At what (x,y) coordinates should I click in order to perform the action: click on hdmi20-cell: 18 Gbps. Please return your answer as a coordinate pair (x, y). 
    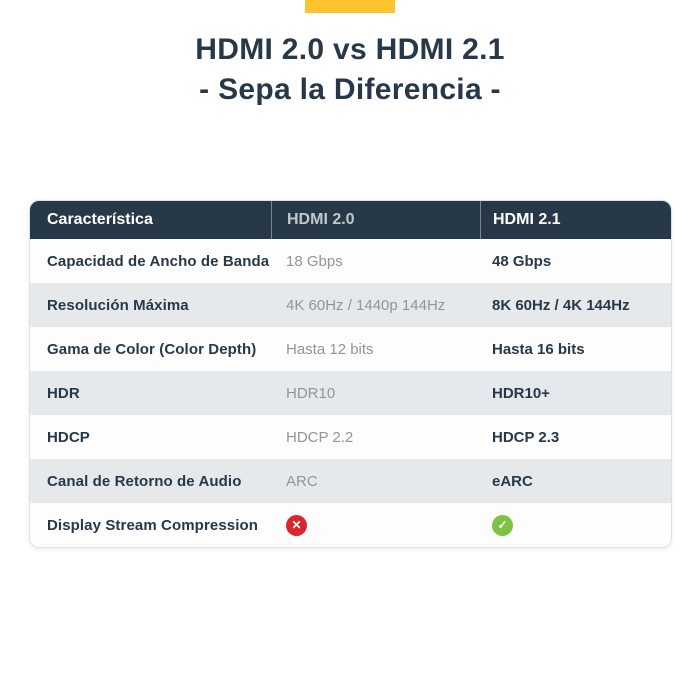
    Looking at the image, I should click on (314, 261).